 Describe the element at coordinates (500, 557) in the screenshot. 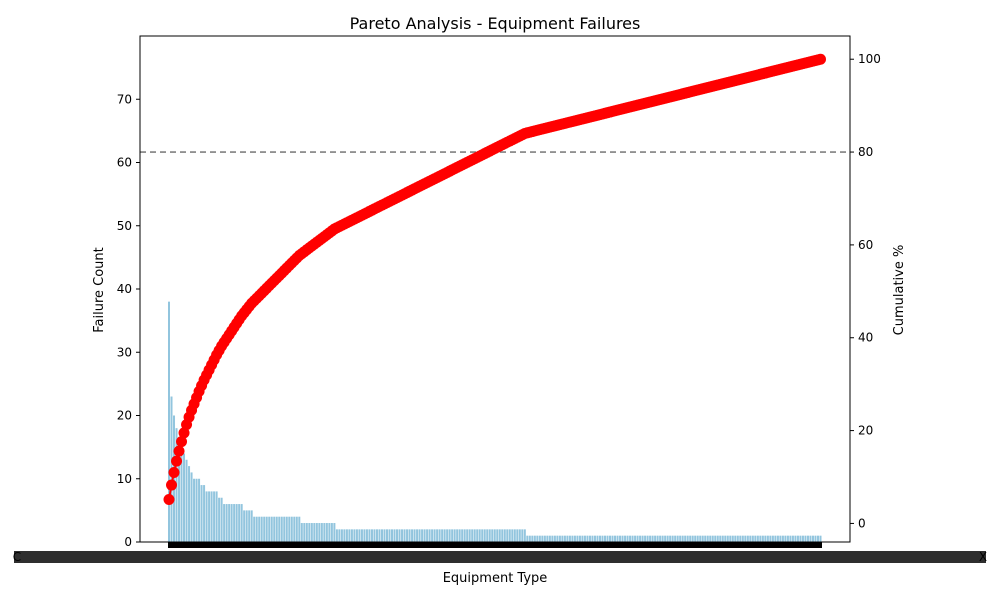

I see `x-tick-label-band` at that location.